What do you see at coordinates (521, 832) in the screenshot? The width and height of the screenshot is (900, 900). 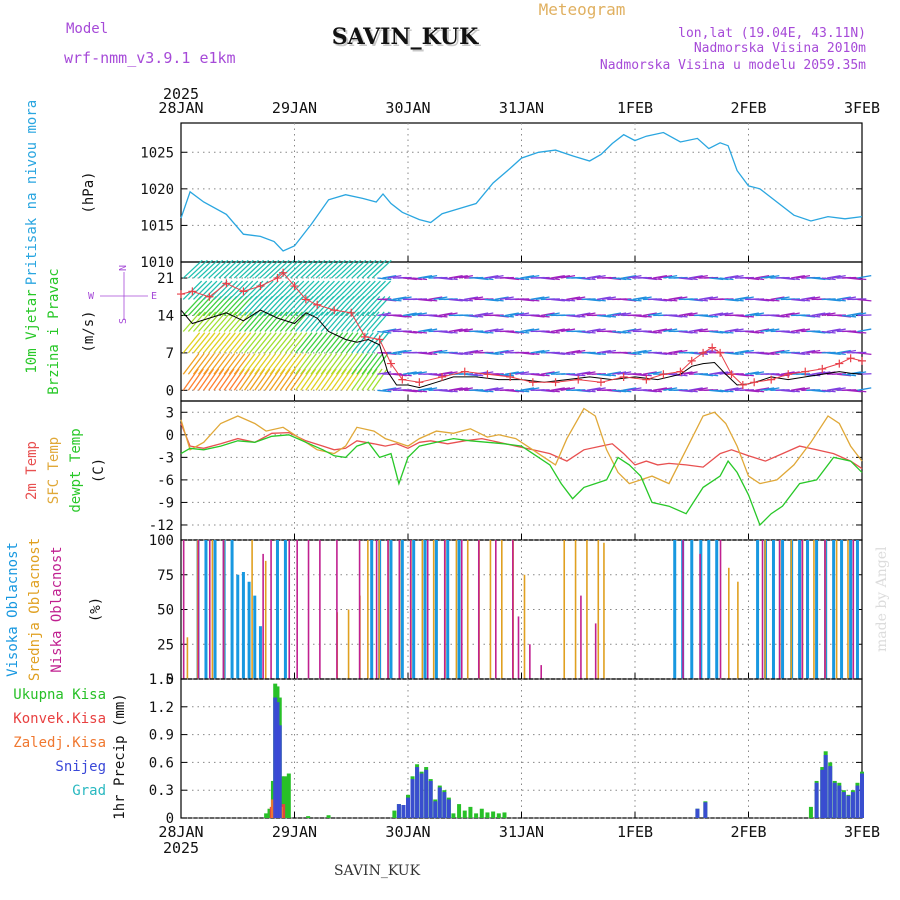 I see `bottom-date-label: 31JAN` at bounding box center [521, 832].